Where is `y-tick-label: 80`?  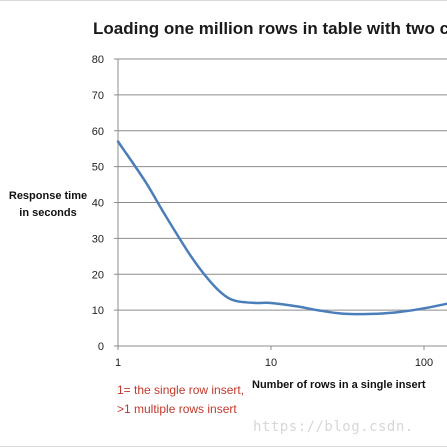
y-tick-label: 80 is located at coordinates (98, 60).